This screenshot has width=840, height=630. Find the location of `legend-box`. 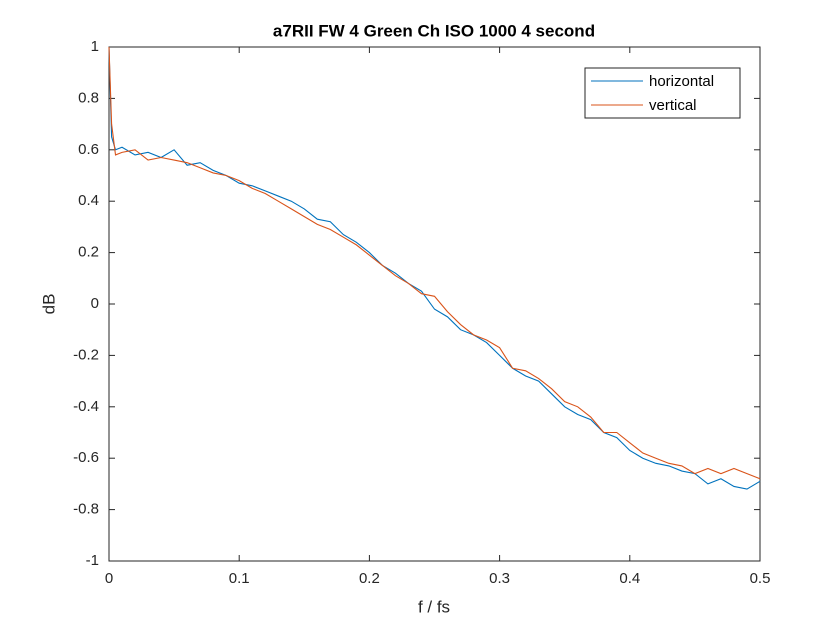

legend-box is located at coordinates (662, 93).